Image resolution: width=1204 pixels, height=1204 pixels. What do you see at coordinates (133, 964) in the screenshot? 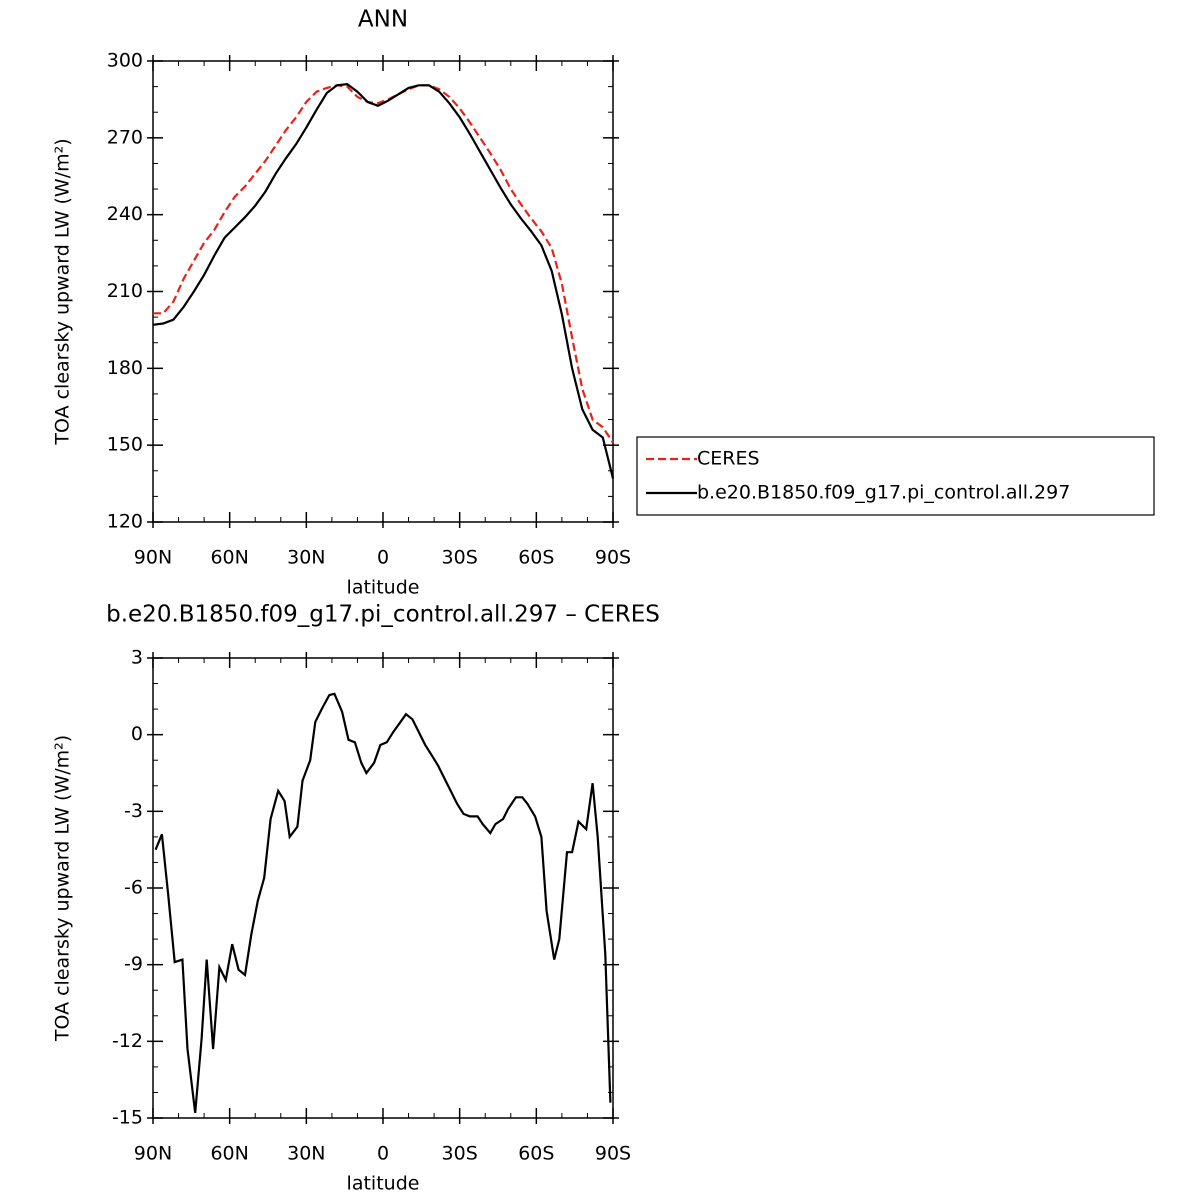
I see `y-tick-label: -9` at bounding box center [133, 964].